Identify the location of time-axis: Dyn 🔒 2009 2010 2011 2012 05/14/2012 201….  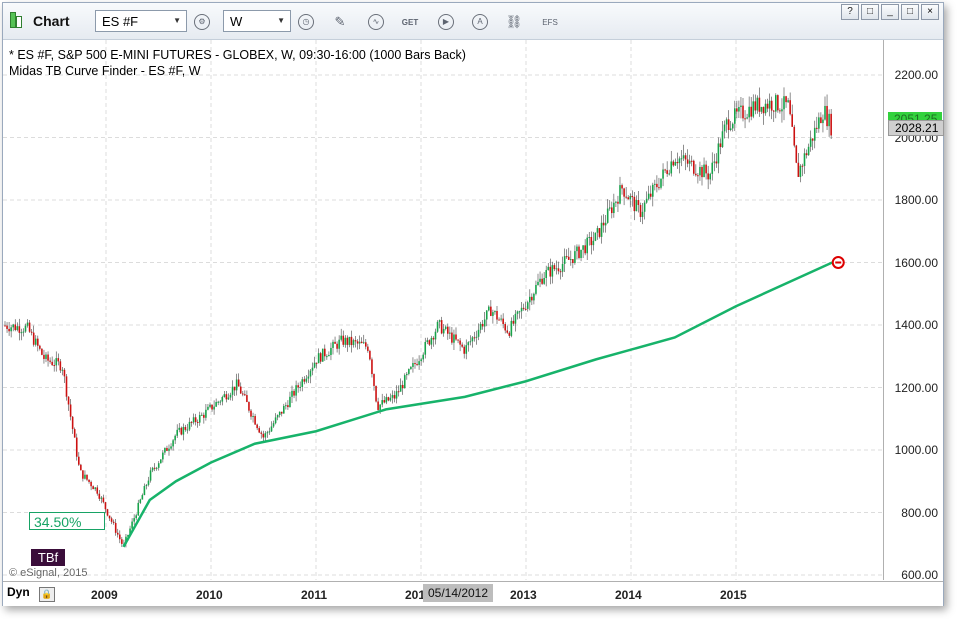
(473, 593).